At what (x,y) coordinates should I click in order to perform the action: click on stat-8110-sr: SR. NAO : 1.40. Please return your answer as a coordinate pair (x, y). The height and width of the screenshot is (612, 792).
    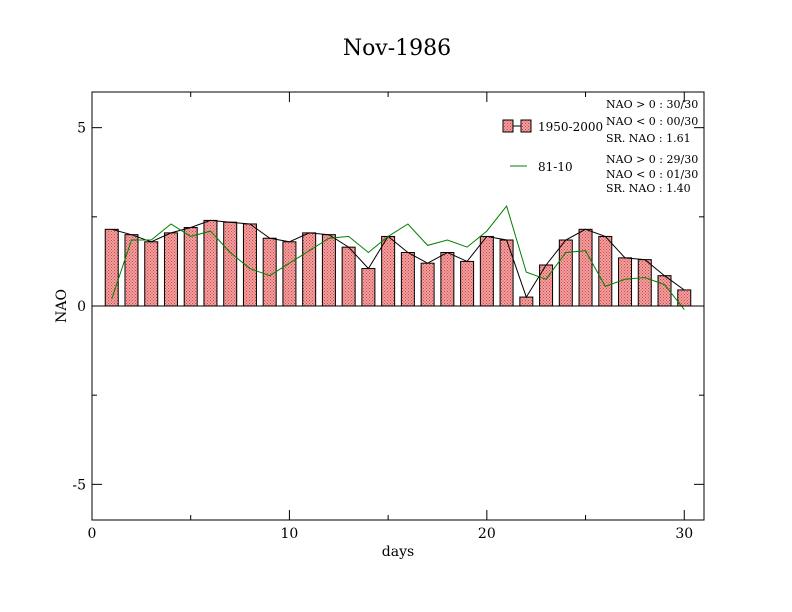
    Looking at the image, I should click on (648, 188).